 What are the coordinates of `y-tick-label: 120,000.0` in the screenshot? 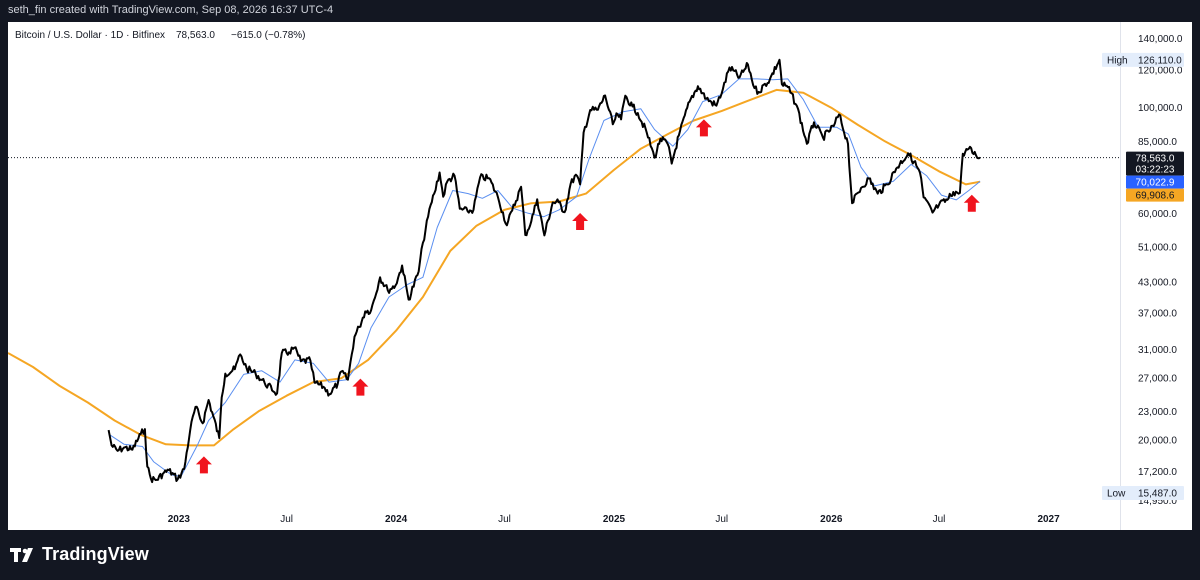 It's located at (1160, 71).